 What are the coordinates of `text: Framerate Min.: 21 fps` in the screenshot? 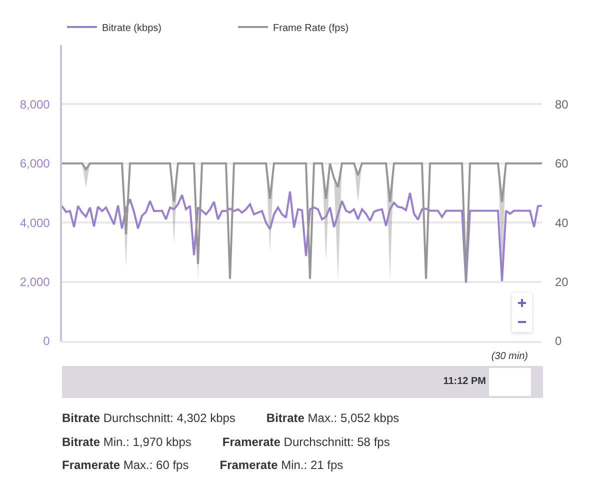 It's located at (282, 465).